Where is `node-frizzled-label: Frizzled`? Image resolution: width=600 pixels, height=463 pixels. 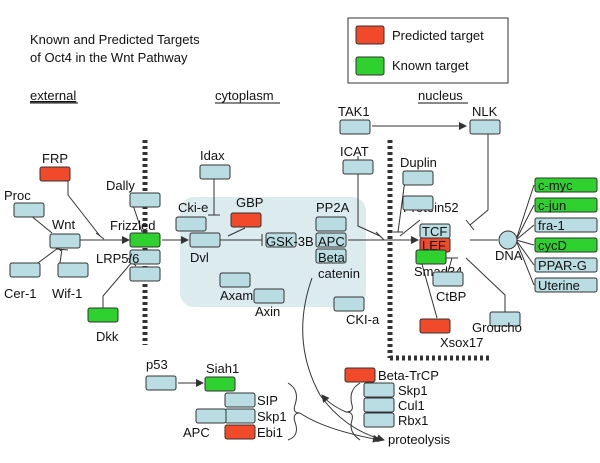 node-frizzled-label: Frizzled is located at coordinates (133, 225).